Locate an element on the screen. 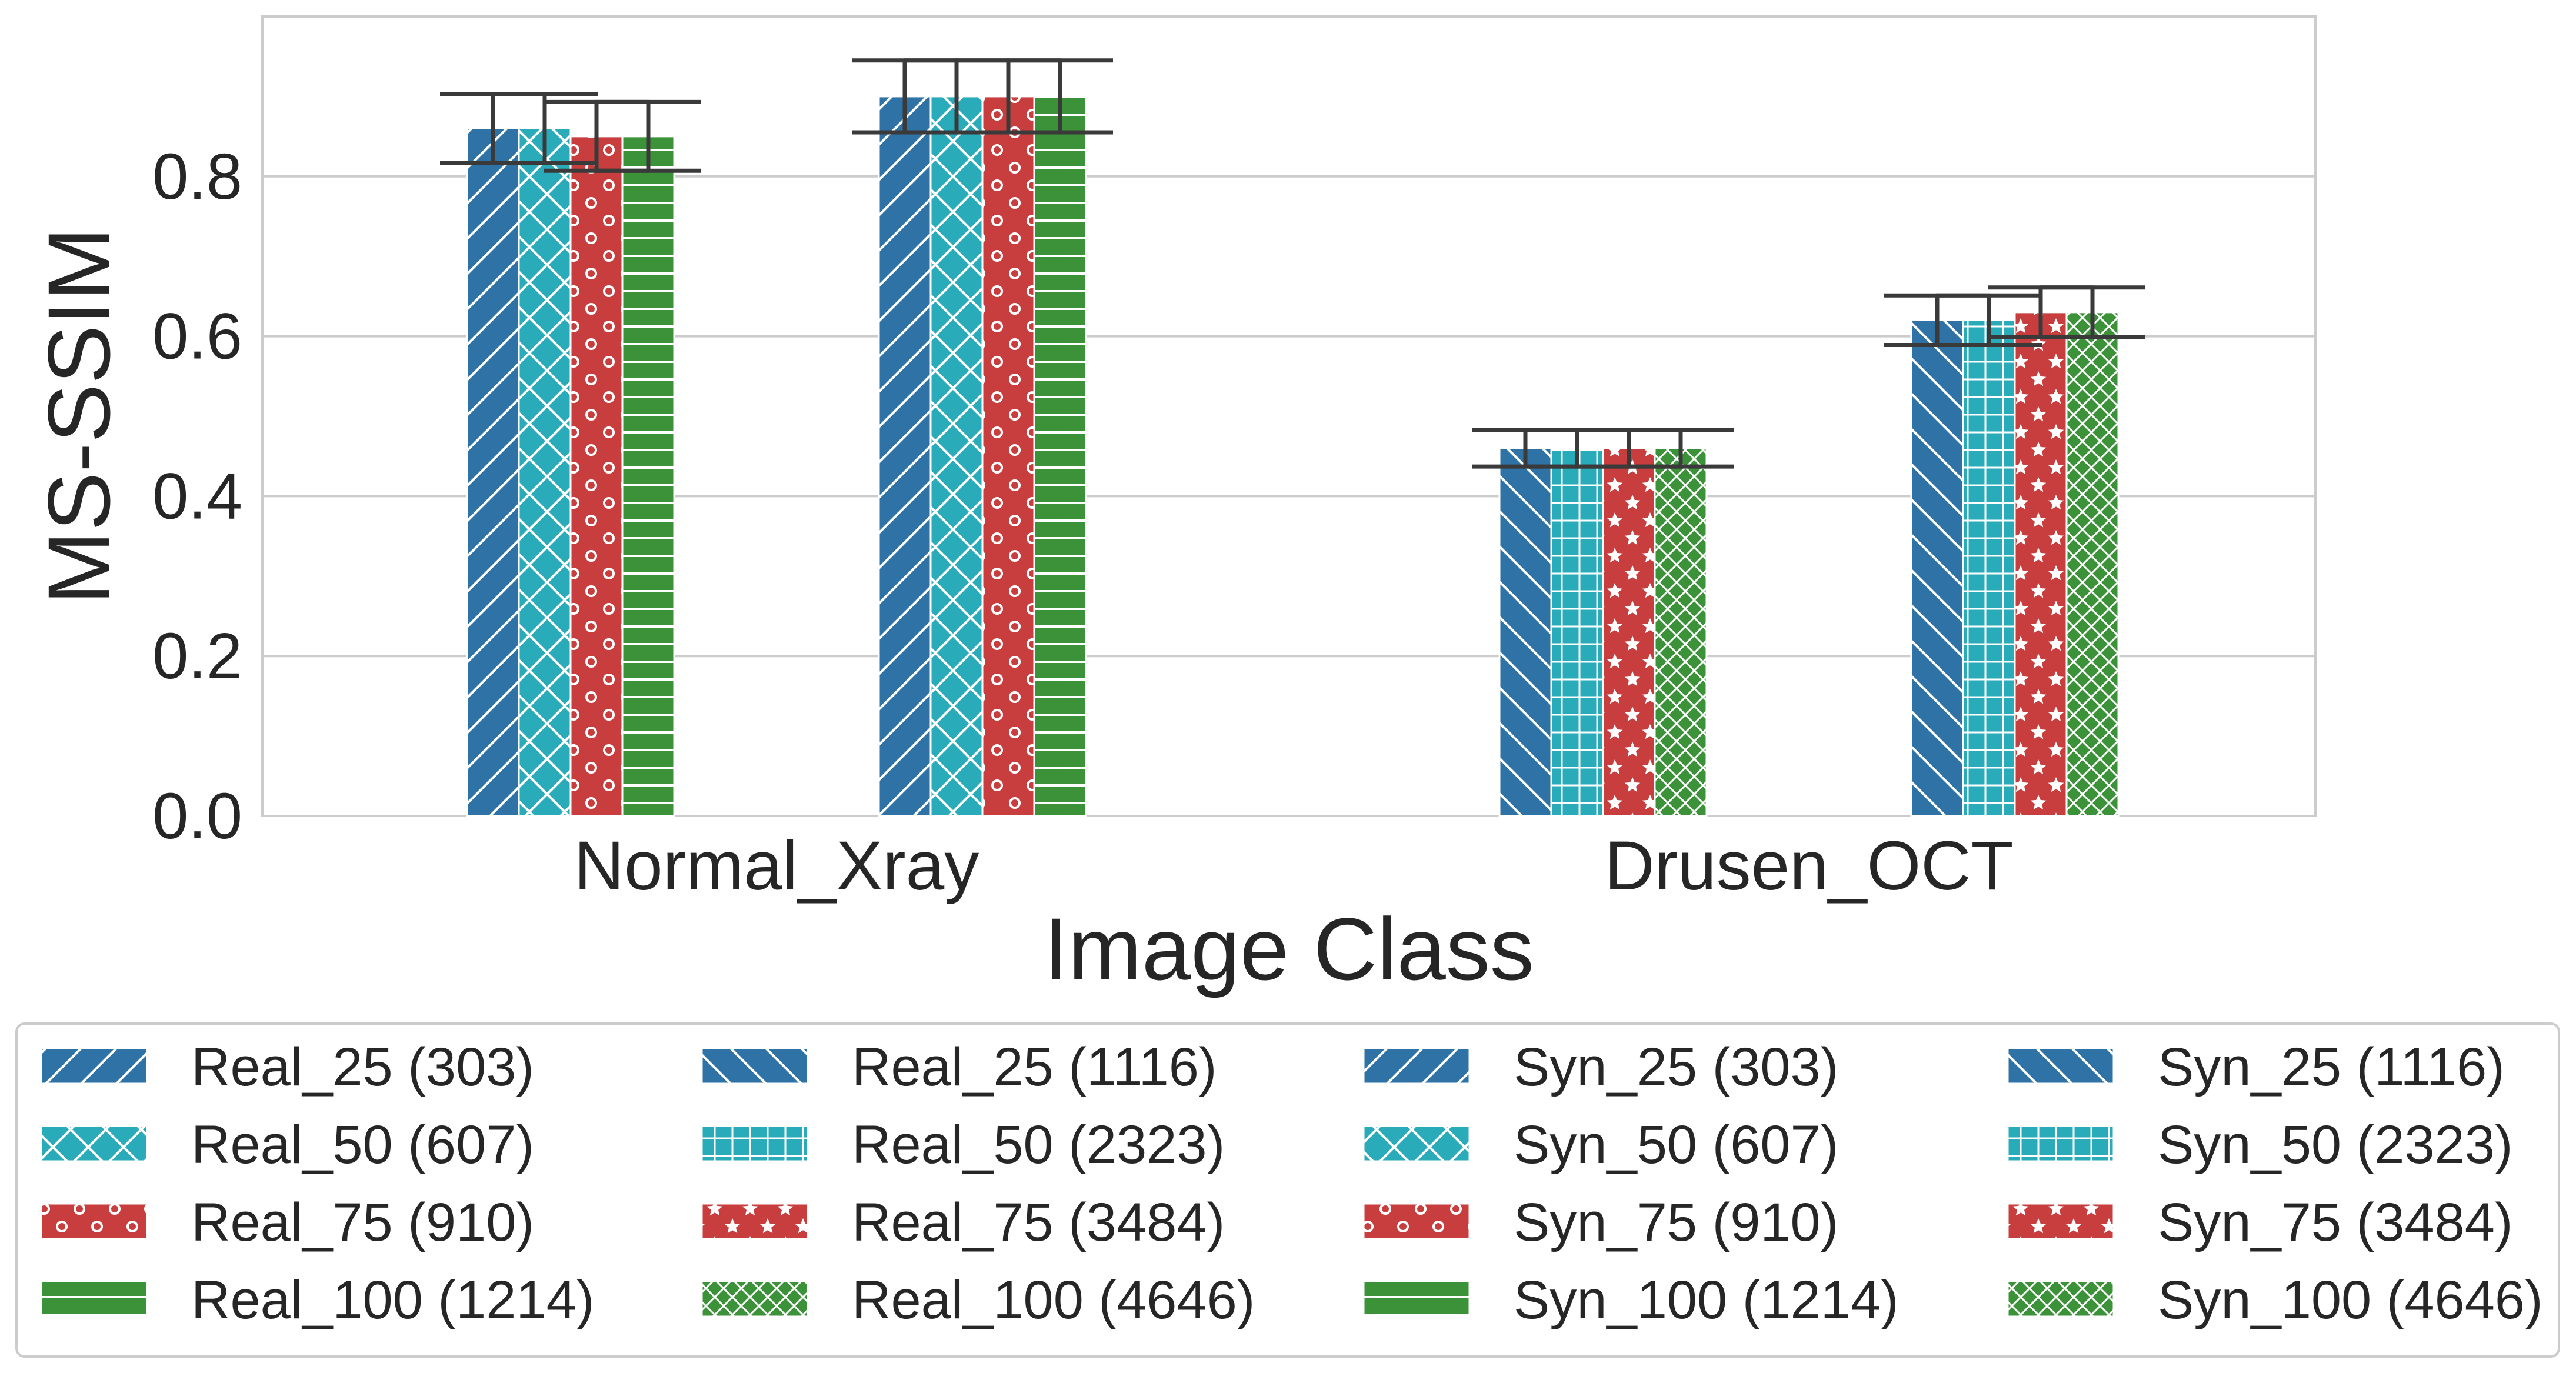 Image resolution: width=2576 pixels, height=1373 pixels. legend-label: Syn_25 (303) is located at coordinates (1676, 1067).